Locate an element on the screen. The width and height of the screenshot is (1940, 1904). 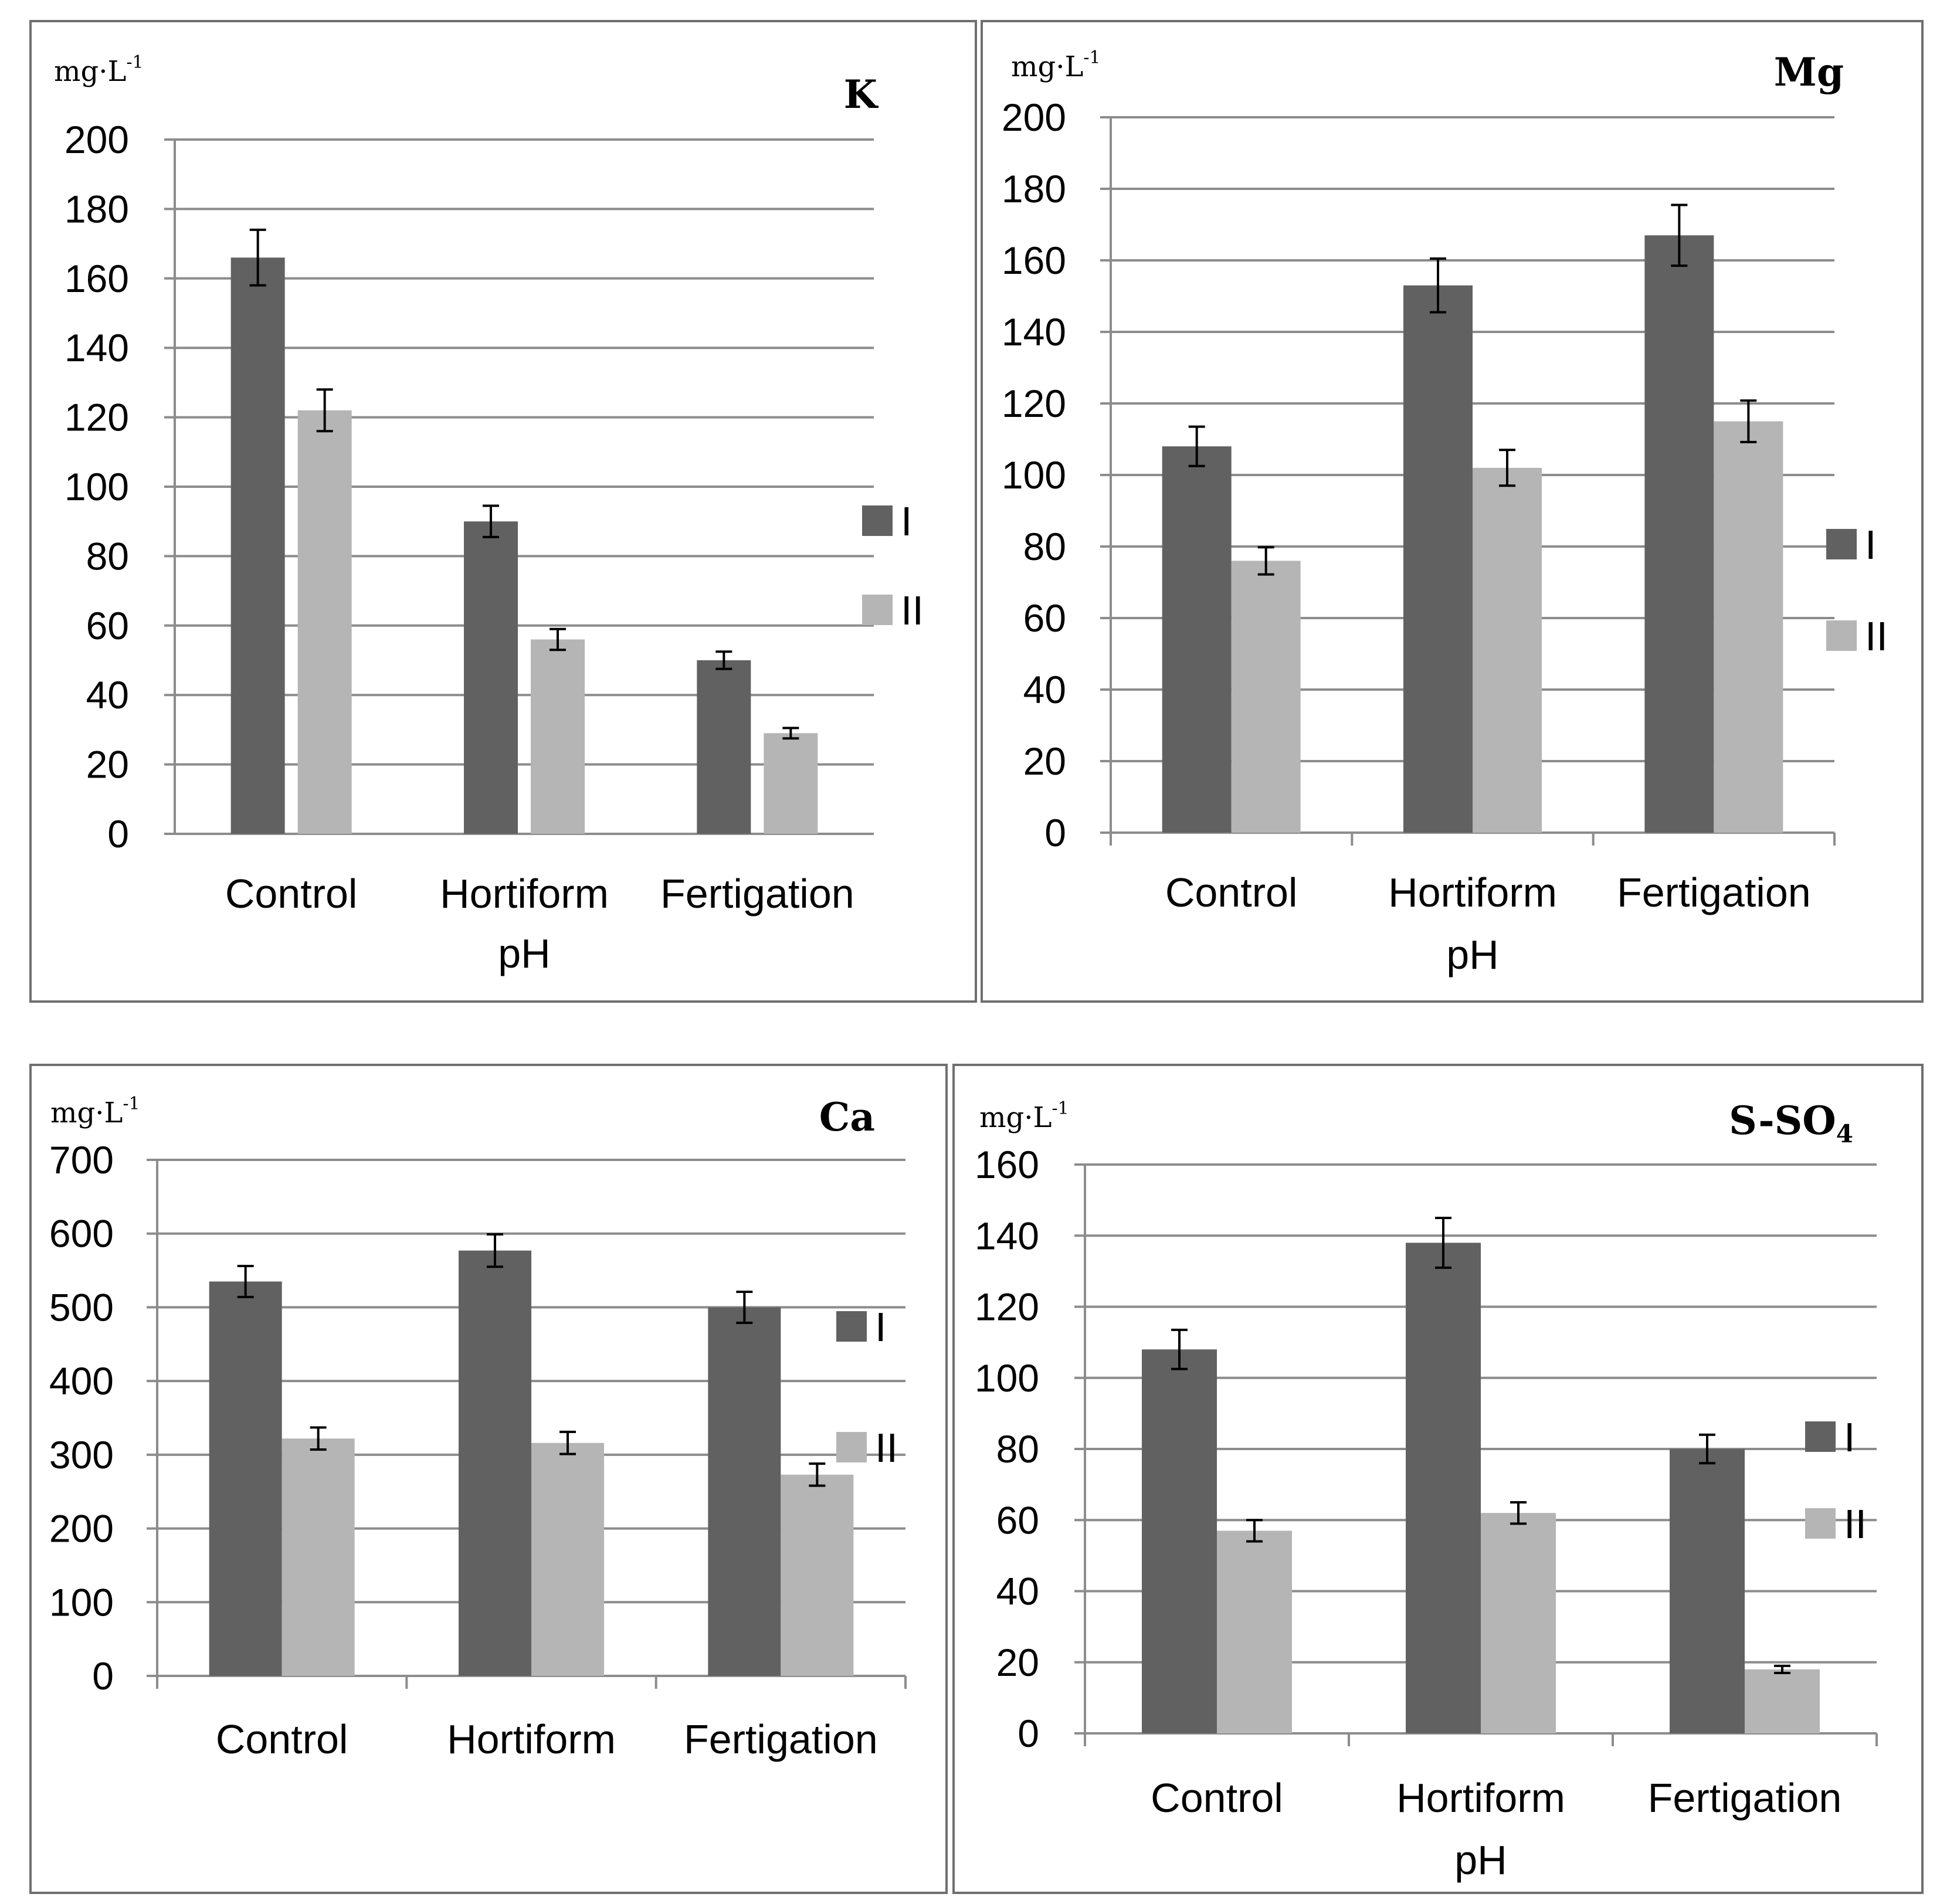
chart-title: Ca is located at coordinates (847, 1117).